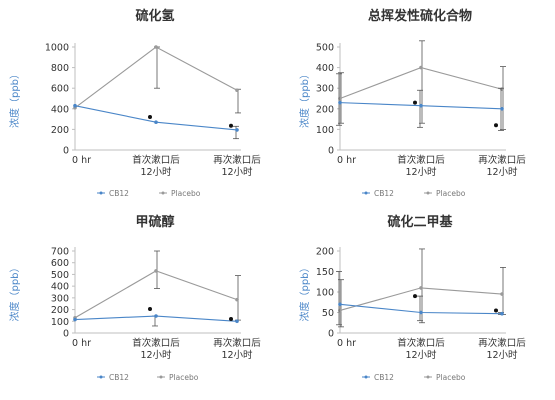 This screenshot has height=400, width=555. What do you see at coordinates (60, 89) in the screenshot?
I see `y-tick-label: 600` at bounding box center [60, 89].